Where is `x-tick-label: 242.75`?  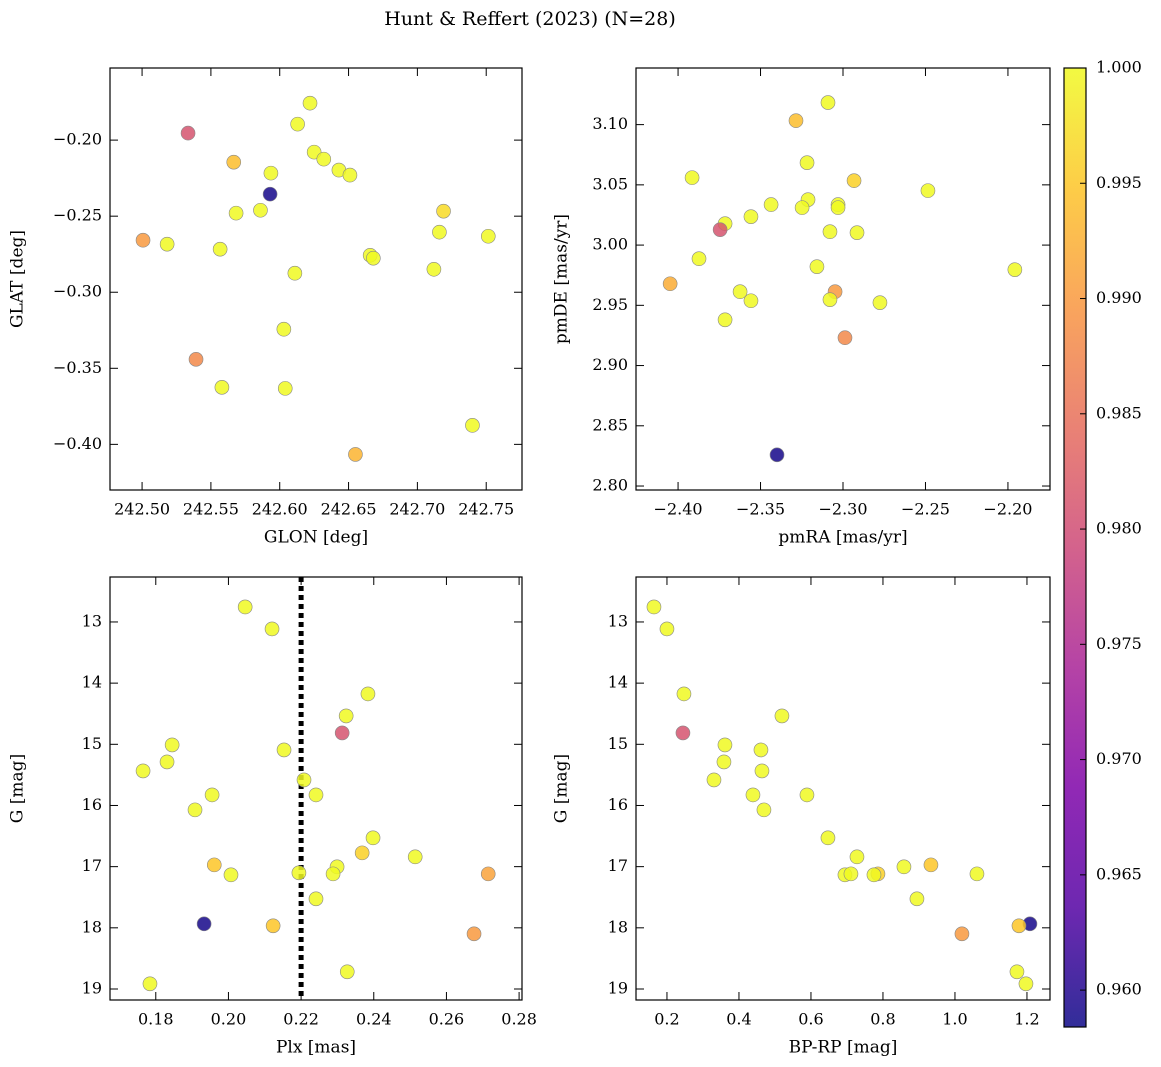
x-tick-label: 242.75 is located at coordinates (486, 509).